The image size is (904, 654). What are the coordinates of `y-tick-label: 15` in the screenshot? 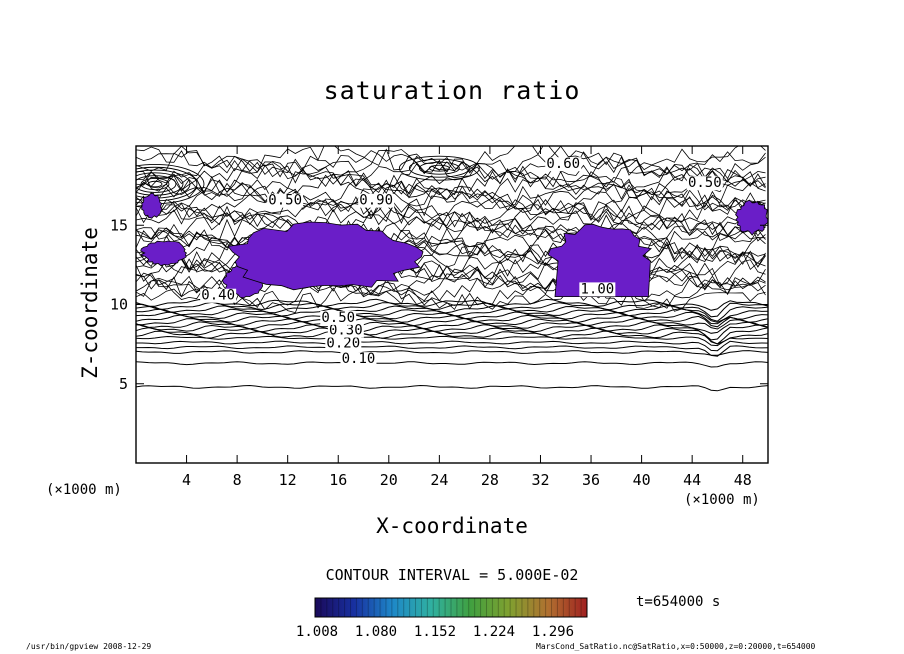 It's located at (119, 225).